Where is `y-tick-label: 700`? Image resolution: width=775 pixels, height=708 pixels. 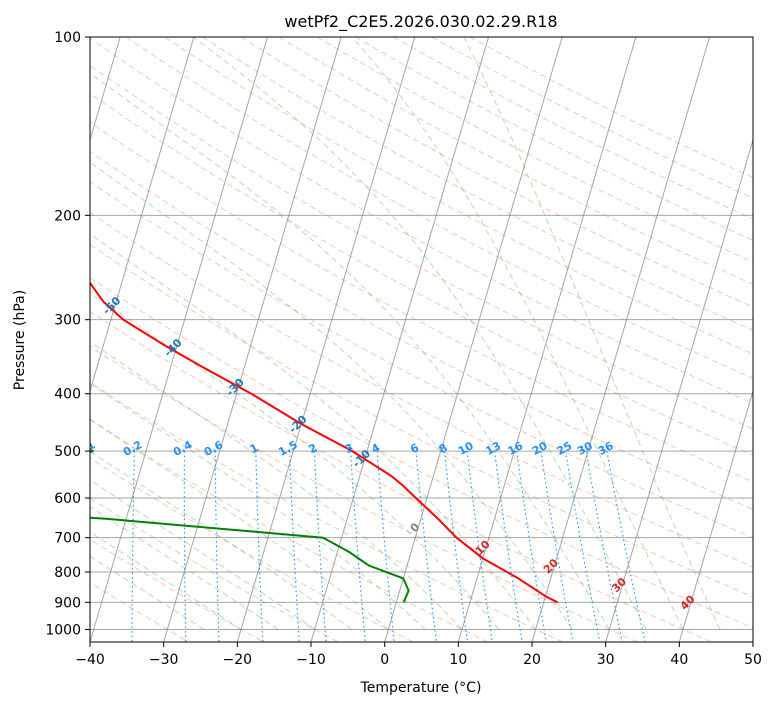 y-tick-label: 700 is located at coordinates (67, 539).